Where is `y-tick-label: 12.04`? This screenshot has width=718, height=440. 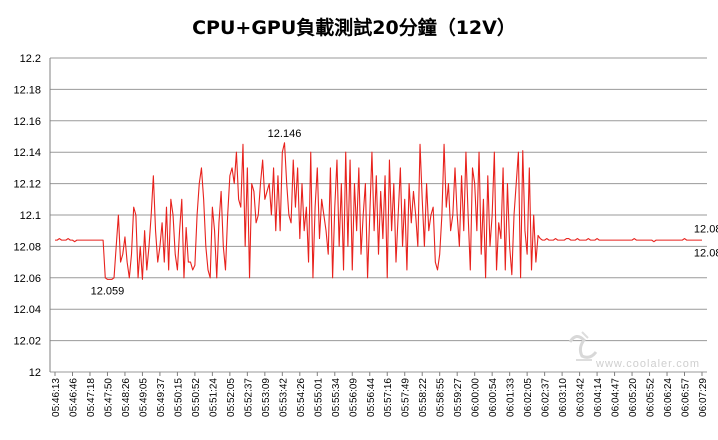
y-tick-label: 12.04 is located at coordinates (27, 310).